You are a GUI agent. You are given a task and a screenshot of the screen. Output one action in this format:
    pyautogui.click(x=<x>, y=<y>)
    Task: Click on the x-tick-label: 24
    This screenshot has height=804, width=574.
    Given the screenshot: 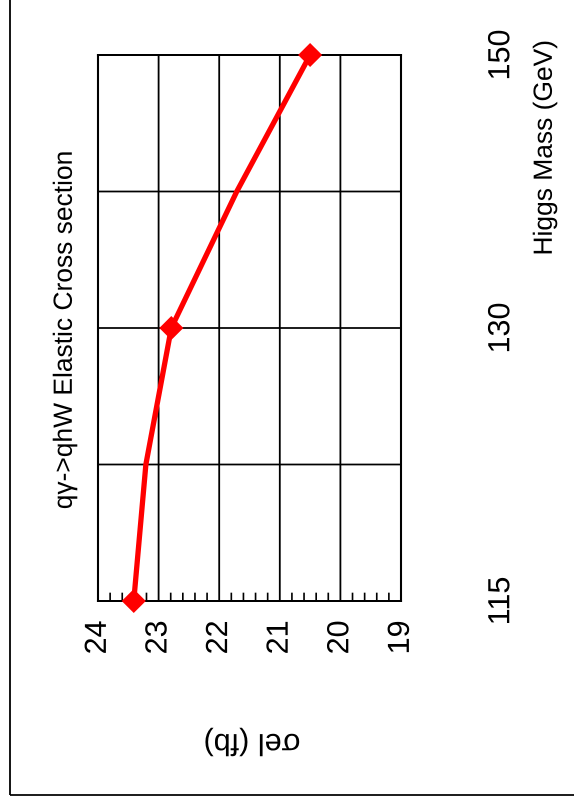 What is the action you would take?
    pyautogui.click(x=95, y=637)
    